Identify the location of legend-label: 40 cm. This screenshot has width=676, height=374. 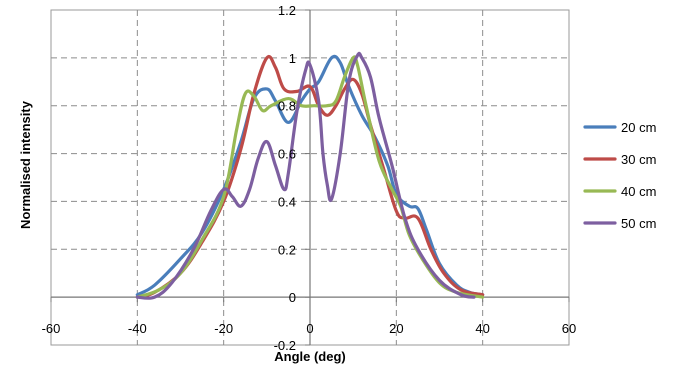
(638, 191).